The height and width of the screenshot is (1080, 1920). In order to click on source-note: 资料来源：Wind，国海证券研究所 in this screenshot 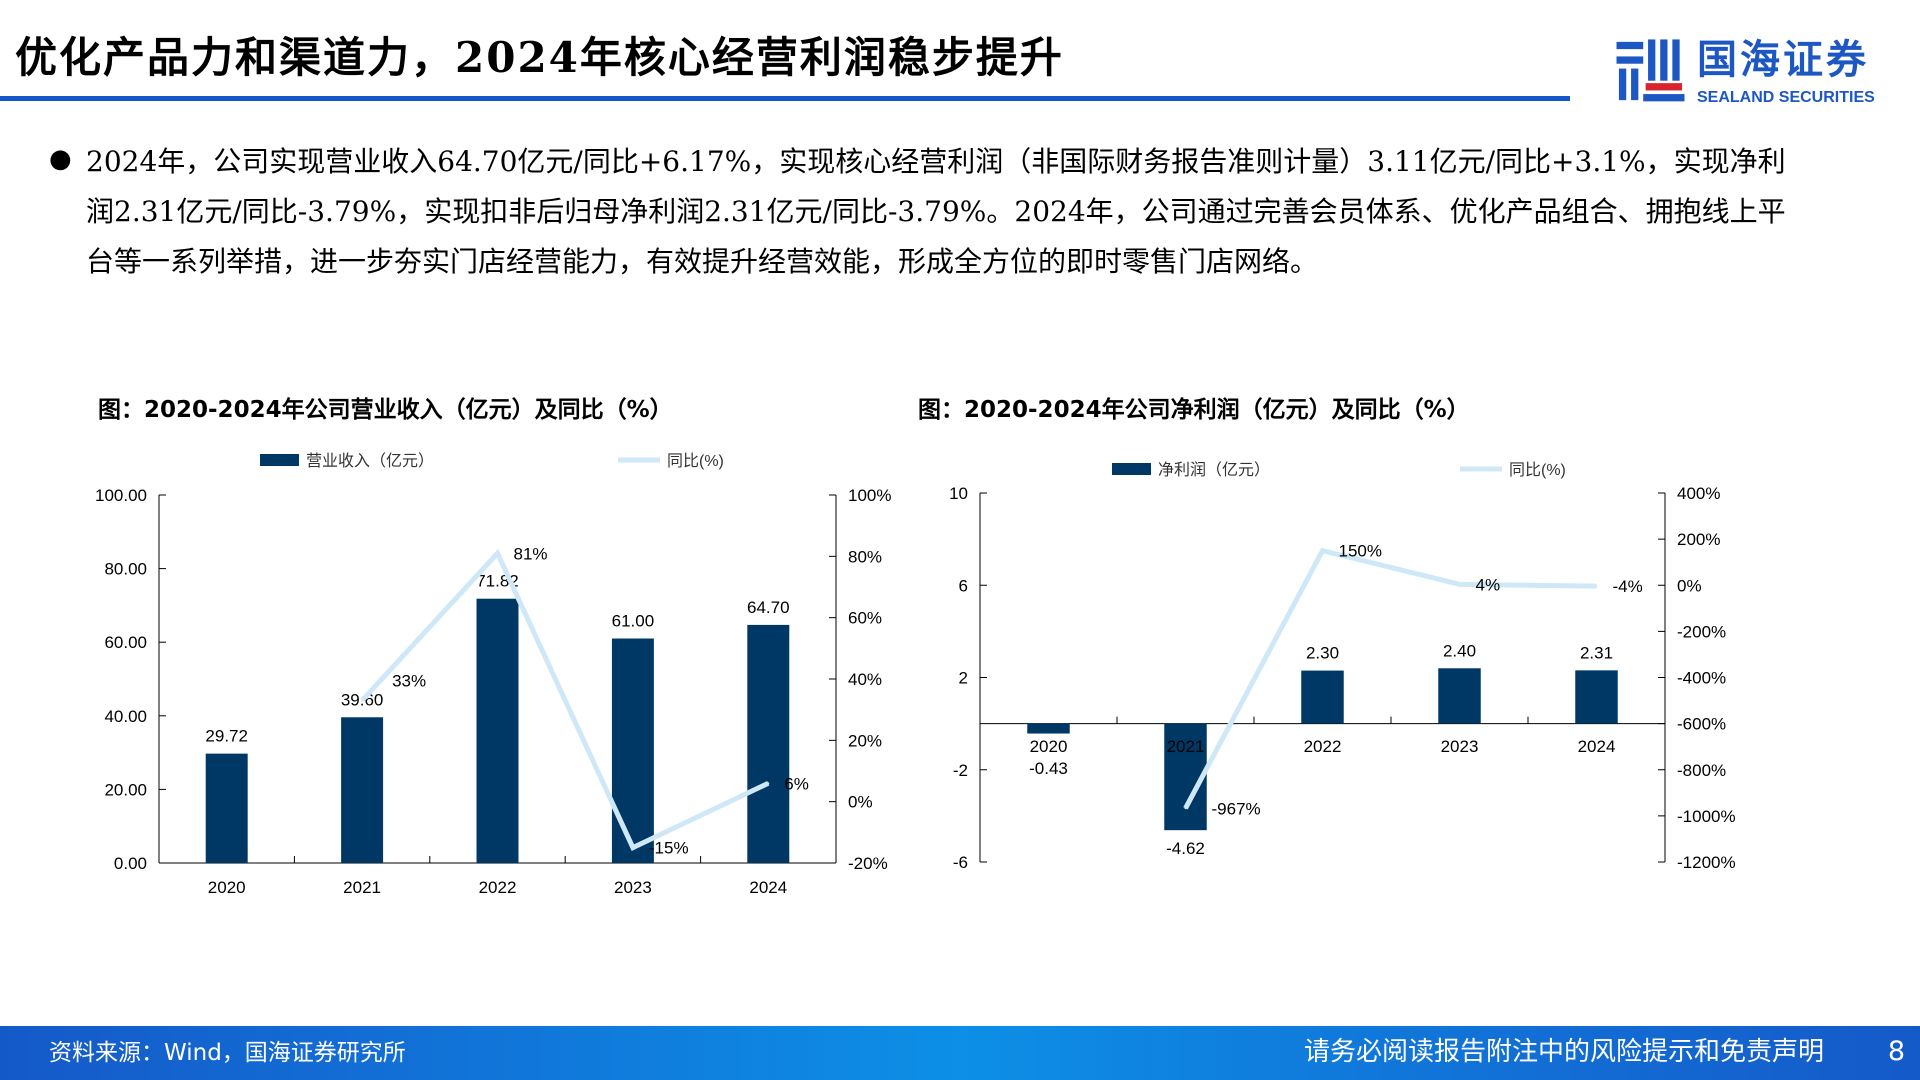, I will do `click(227, 1053)`.